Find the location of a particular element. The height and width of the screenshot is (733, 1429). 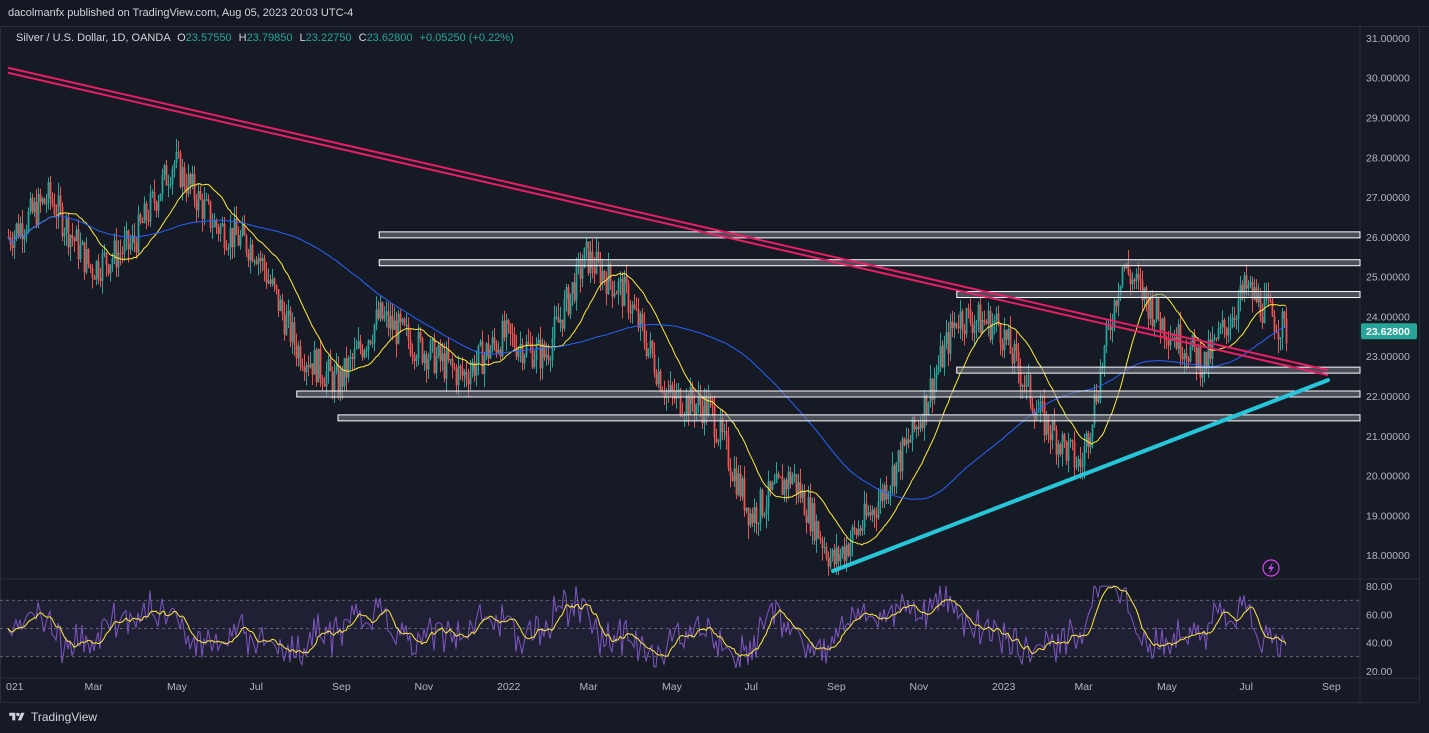

low-value: 23.22750 is located at coordinates (328, 38).